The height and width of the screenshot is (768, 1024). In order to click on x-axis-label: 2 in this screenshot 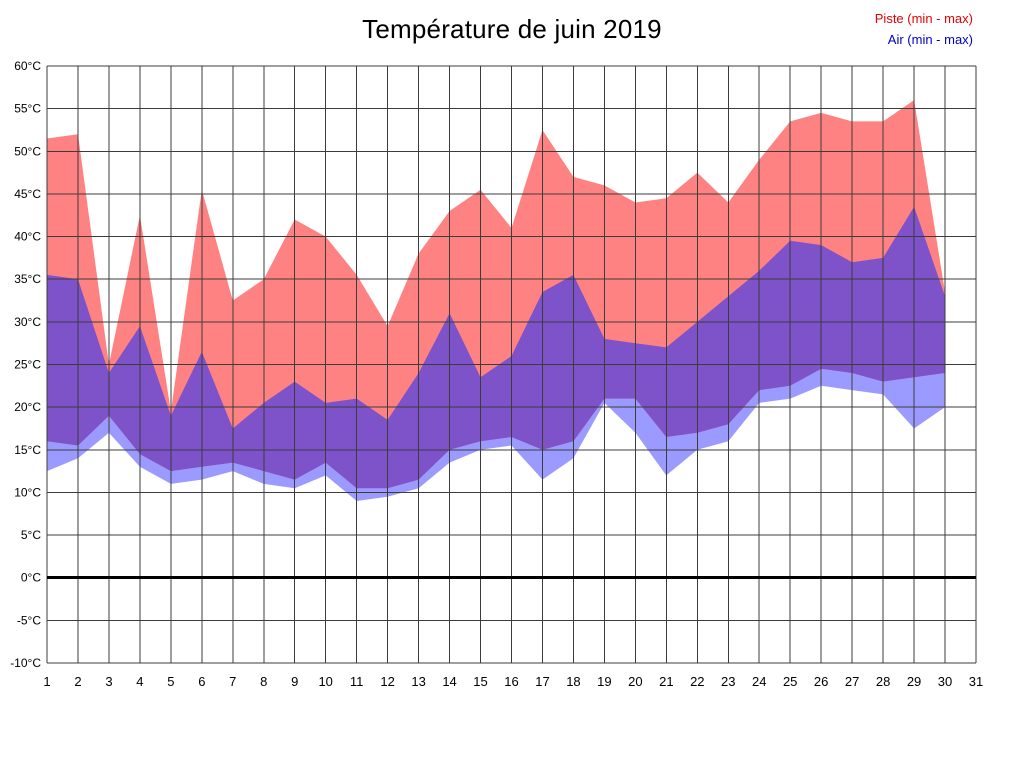, I will do `click(77, 681)`.